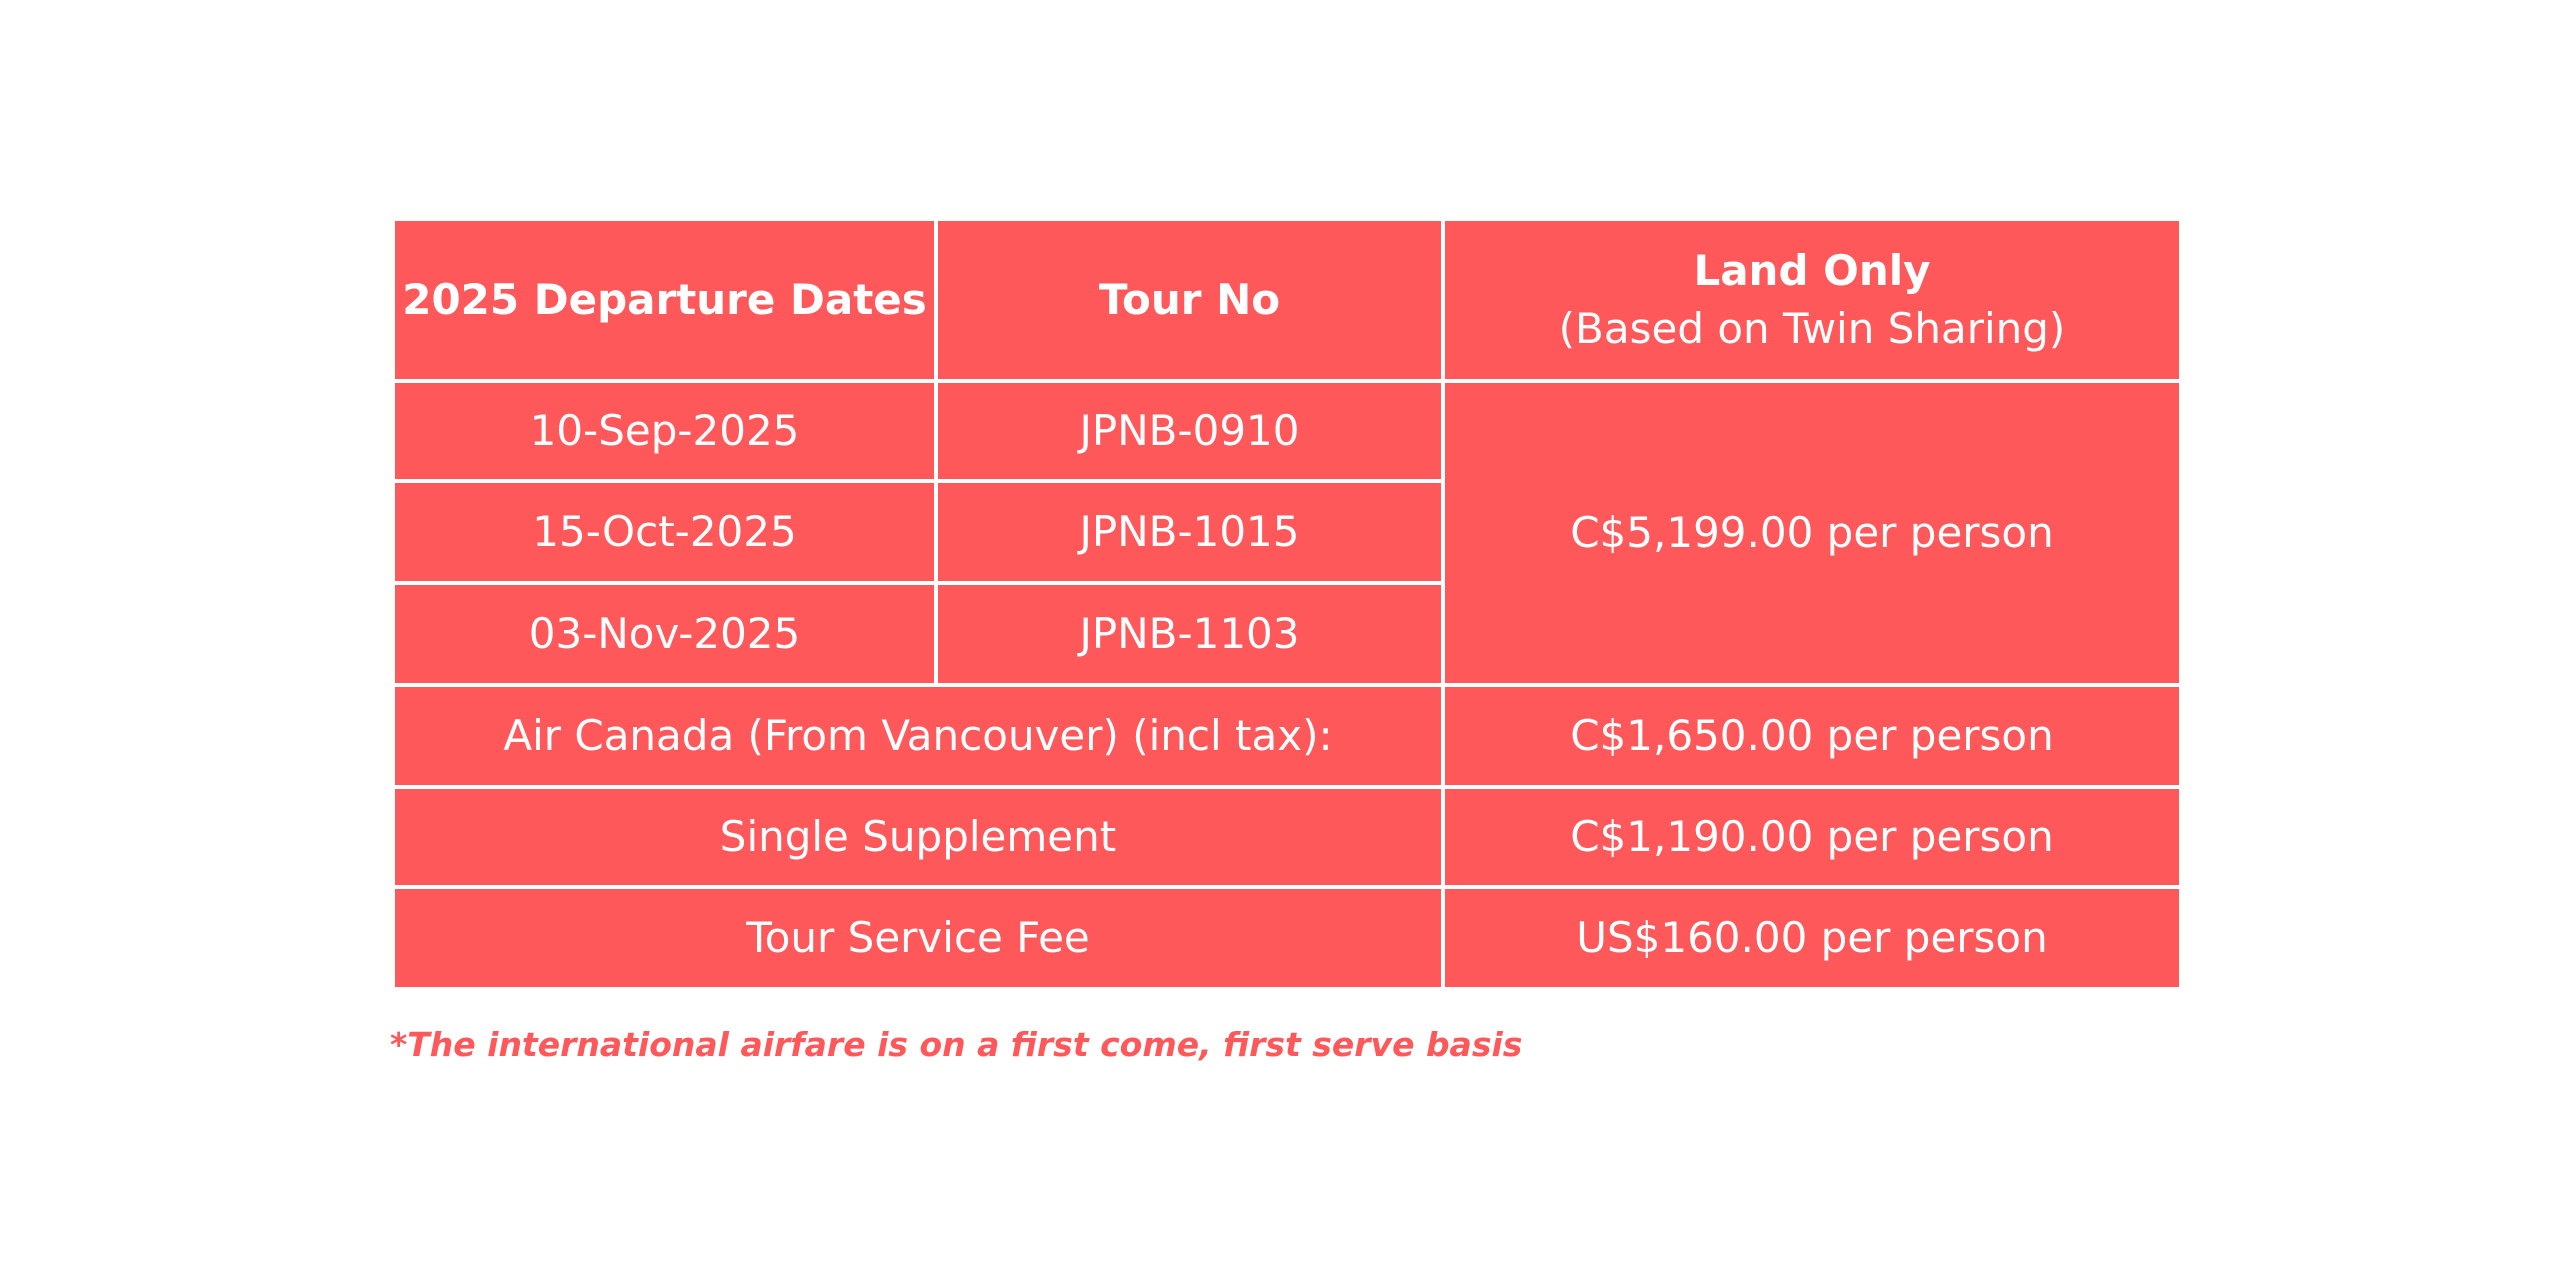 Image resolution: width=2560 pixels, height=1280 pixels. I want to click on land-only-price: C$5,199.00 per person, so click(1812, 533).